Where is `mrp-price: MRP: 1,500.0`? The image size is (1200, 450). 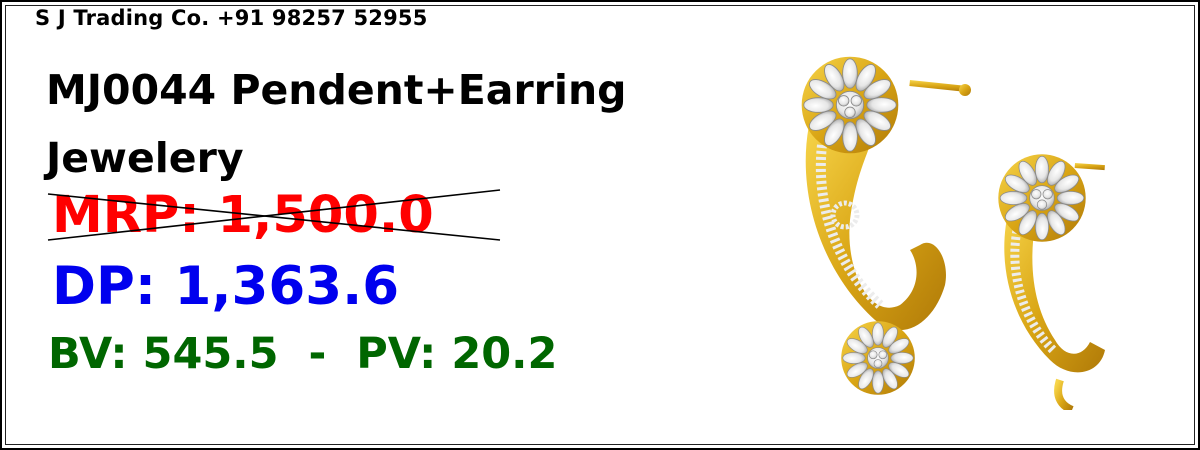
mrp-price: MRP: 1,500.0 is located at coordinates (243, 215).